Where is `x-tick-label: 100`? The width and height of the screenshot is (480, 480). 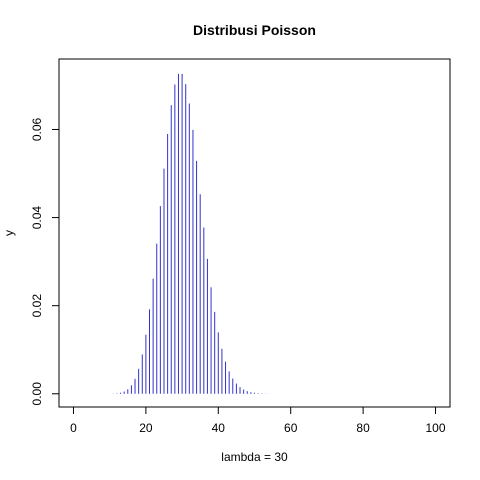 x-tick-label: 100 is located at coordinates (436, 428).